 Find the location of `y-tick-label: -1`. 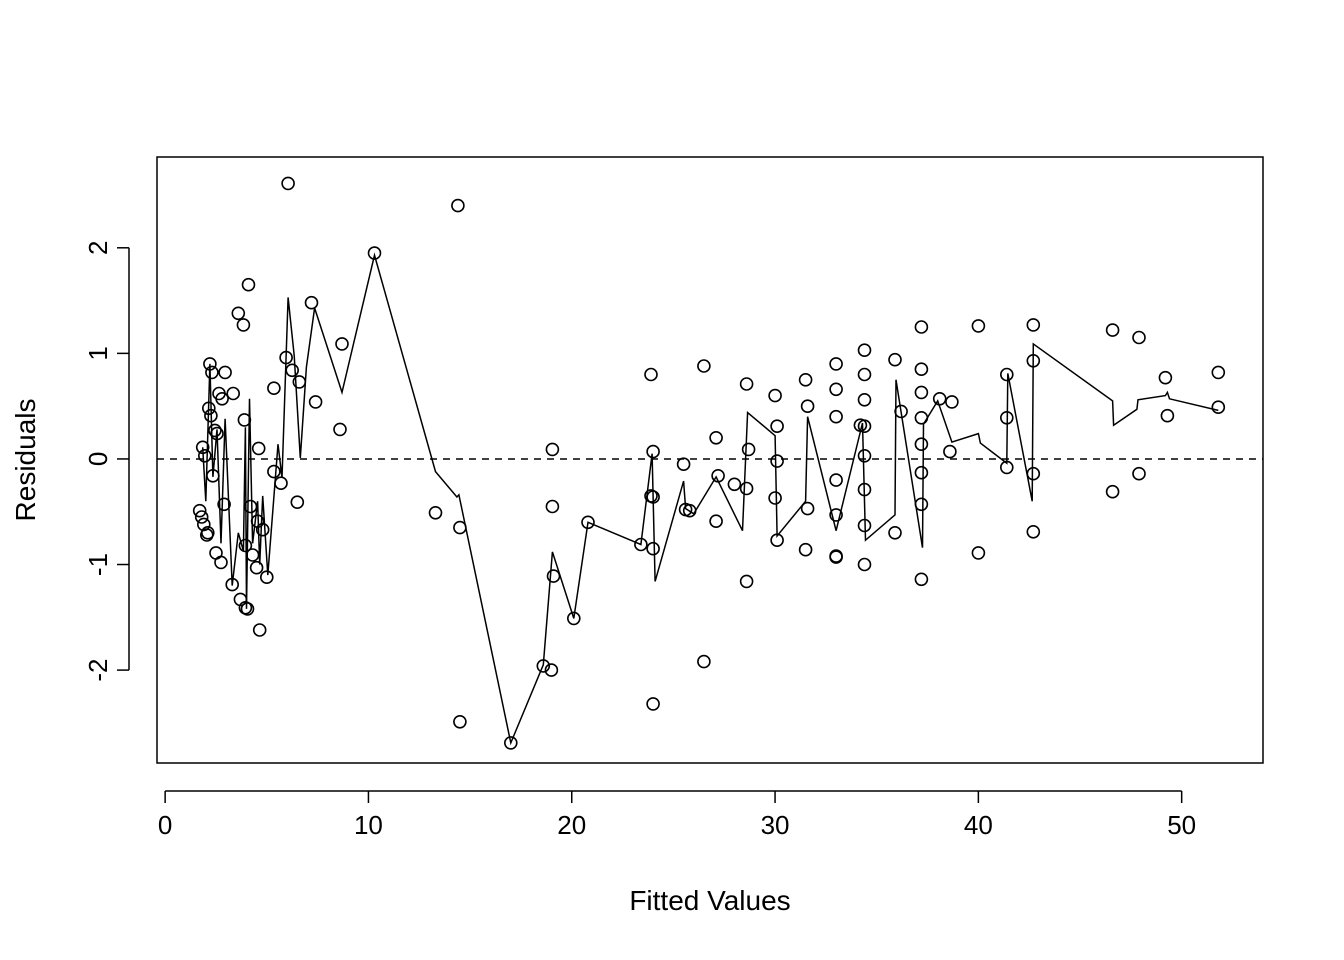

y-tick-label: -1 is located at coordinates (98, 564).